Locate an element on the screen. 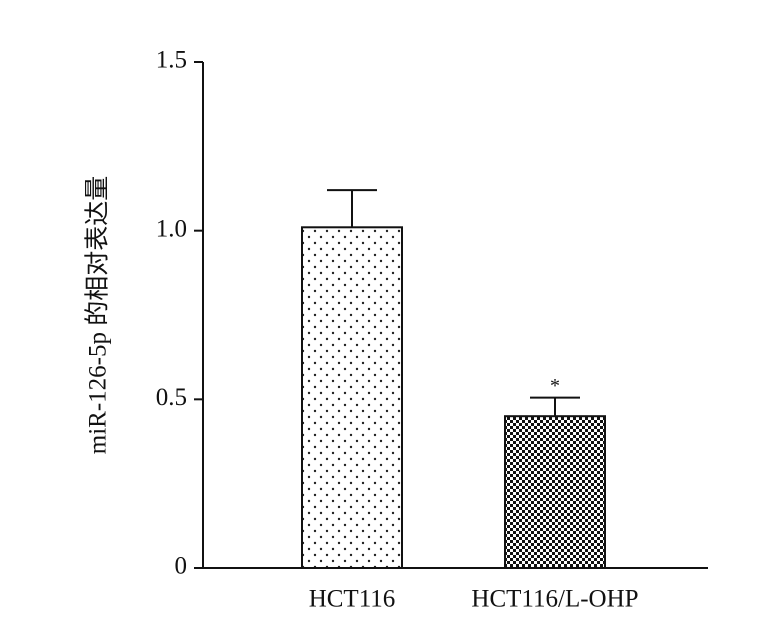 The image size is (773, 622). x-tick-label: HCT116/L-OHP is located at coordinates (554, 599).